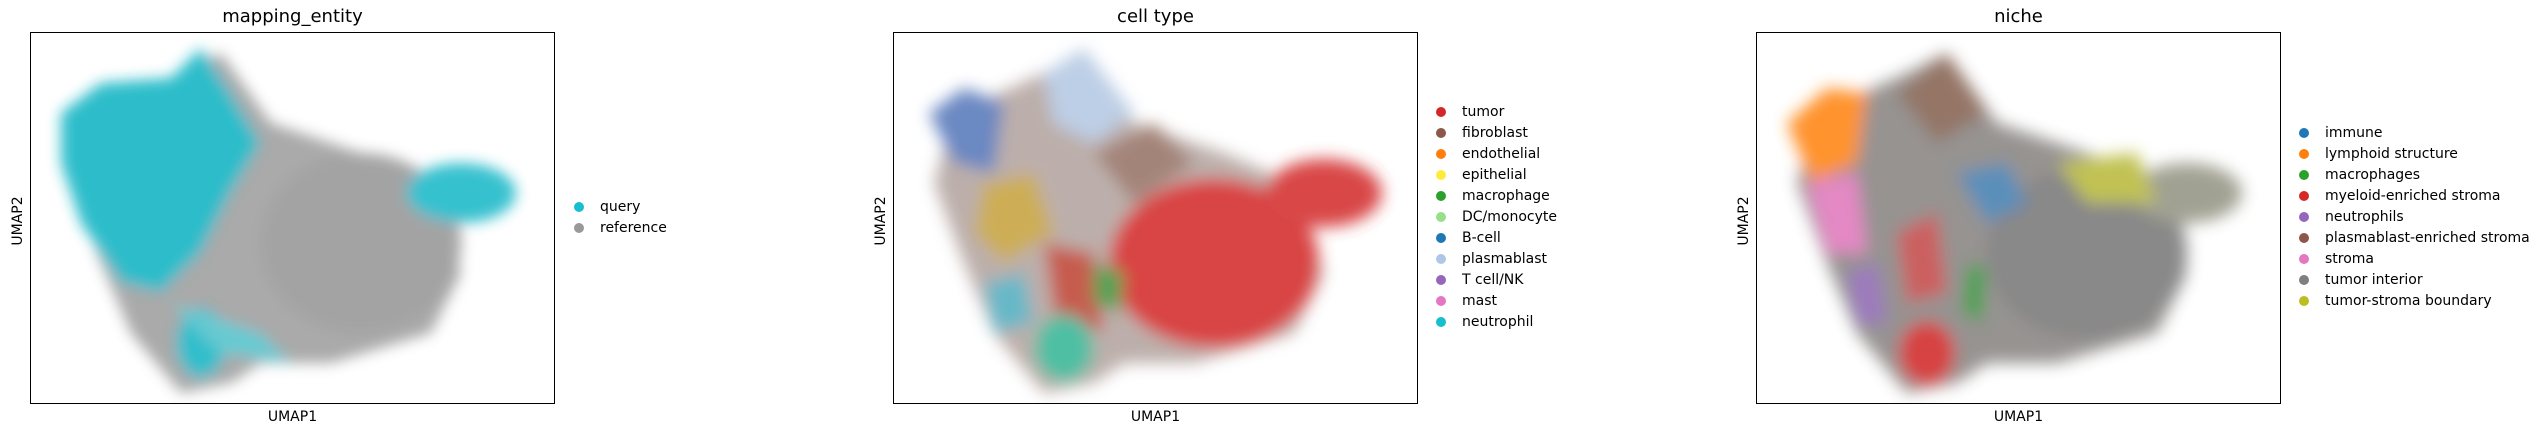 The width and height of the screenshot is (2542, 431). Describe the element at coordinates (2414, 258) in the screenshot. I see `legend-item: stroma` at that location.